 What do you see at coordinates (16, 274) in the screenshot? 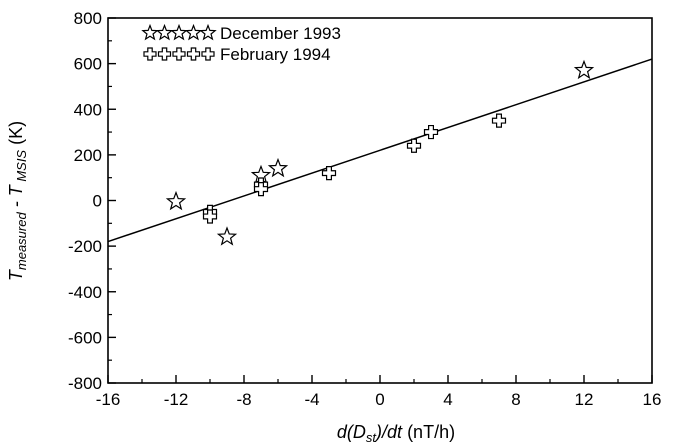
I see `y-axis-title-t1: T` at bounding box center [16, 274].